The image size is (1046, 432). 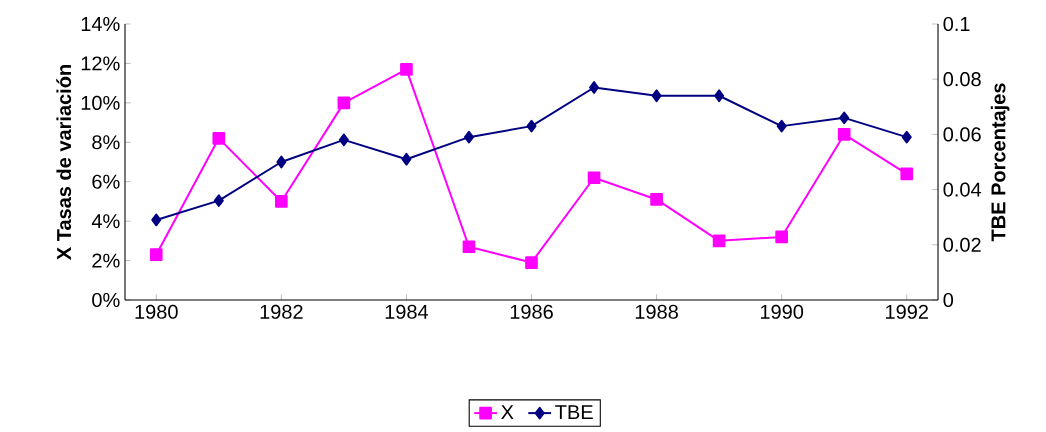 I want to click on legend-label: X, so click(x=507, y=412).